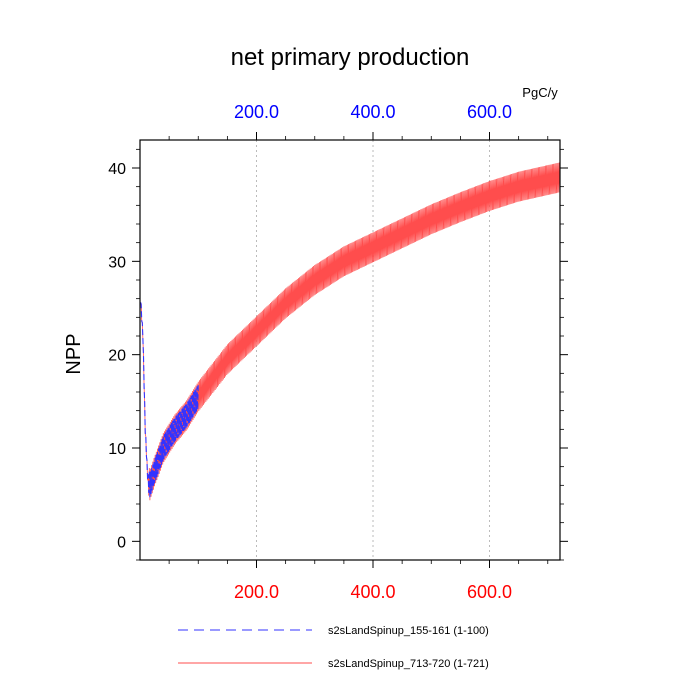 This screenshot has width=700, height=700. What do you see at coordinates (117, 356) in the screenshot?
I see `y-tick-label-20: 20` at bounding box center [117, 356].